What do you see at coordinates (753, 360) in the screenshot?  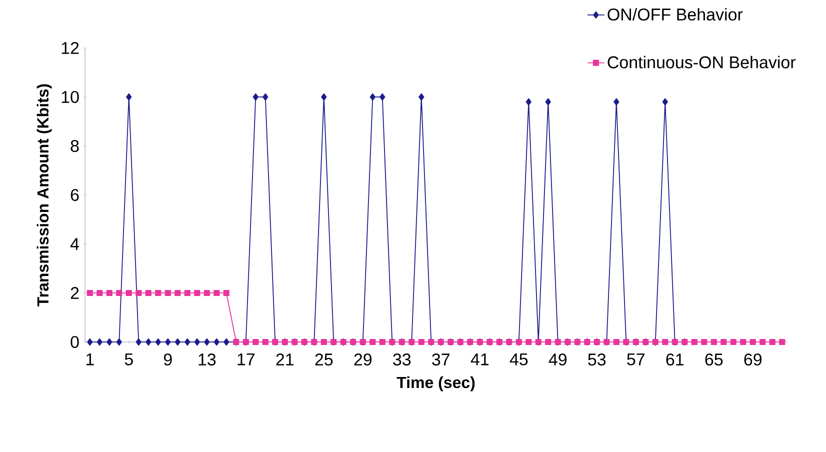 I see `x-tick-label: 69` at bounding box center [753, 360].